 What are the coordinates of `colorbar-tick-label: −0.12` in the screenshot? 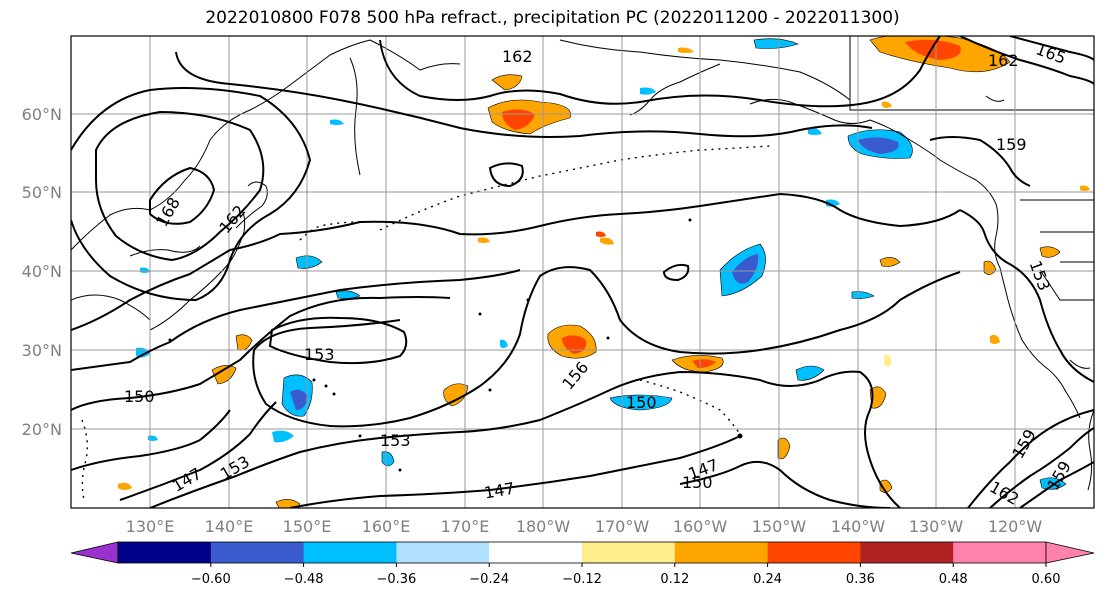 It's located at (582, 579).